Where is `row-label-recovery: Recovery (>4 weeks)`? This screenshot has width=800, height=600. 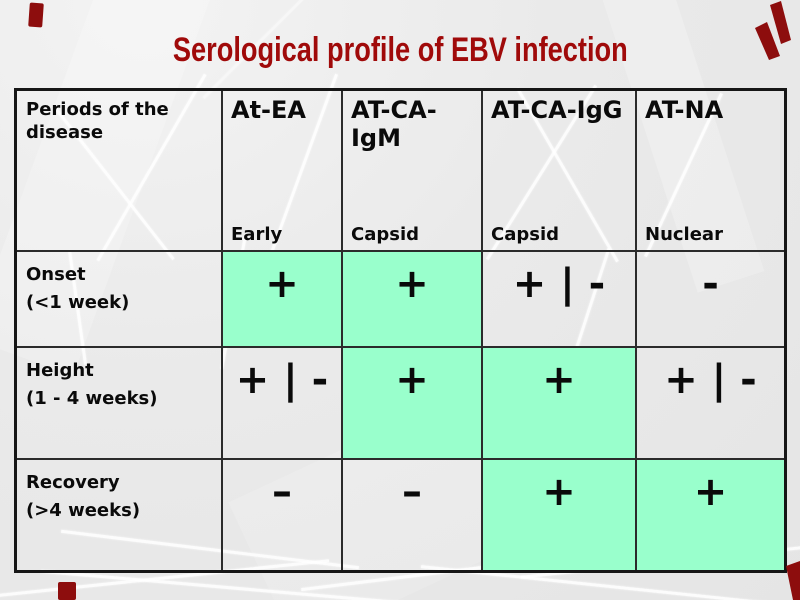
row-label-recovery: Recovery (>4 weeks) is located at coordinates (120, 515).